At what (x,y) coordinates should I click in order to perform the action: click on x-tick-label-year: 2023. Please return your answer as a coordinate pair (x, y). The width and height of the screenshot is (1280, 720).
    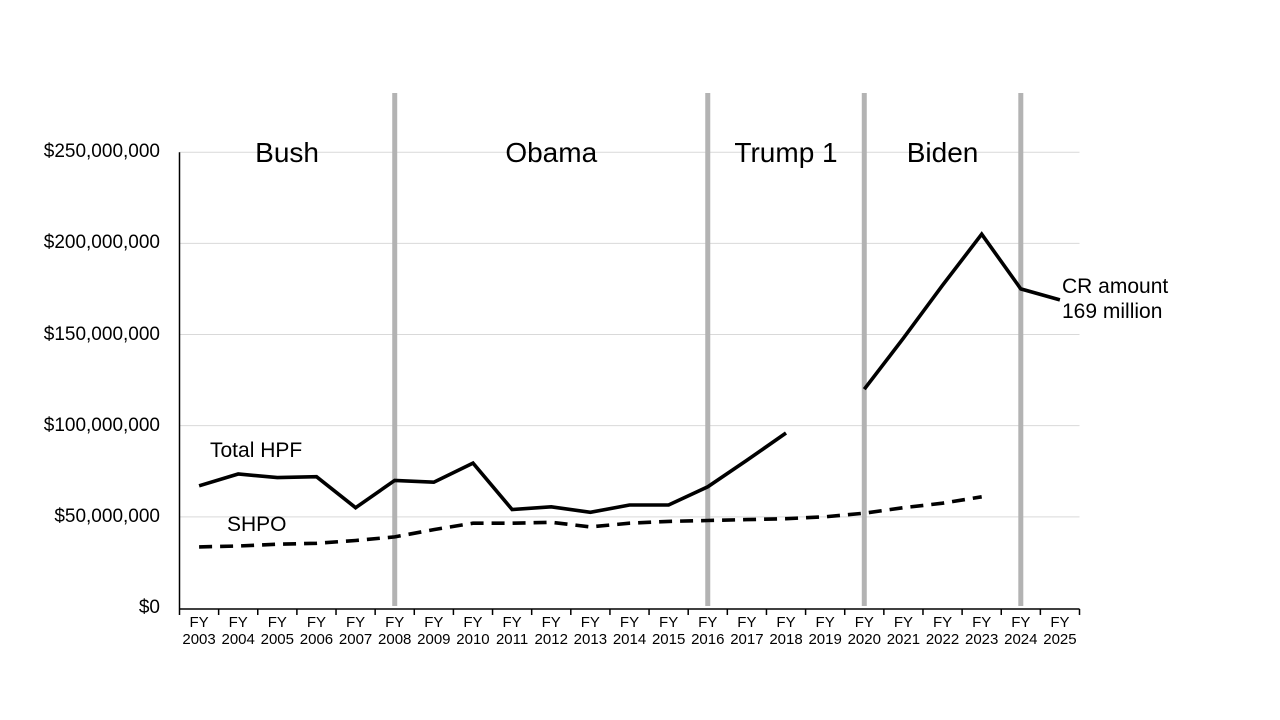
    Looking at the image, I should click on (981, 639).